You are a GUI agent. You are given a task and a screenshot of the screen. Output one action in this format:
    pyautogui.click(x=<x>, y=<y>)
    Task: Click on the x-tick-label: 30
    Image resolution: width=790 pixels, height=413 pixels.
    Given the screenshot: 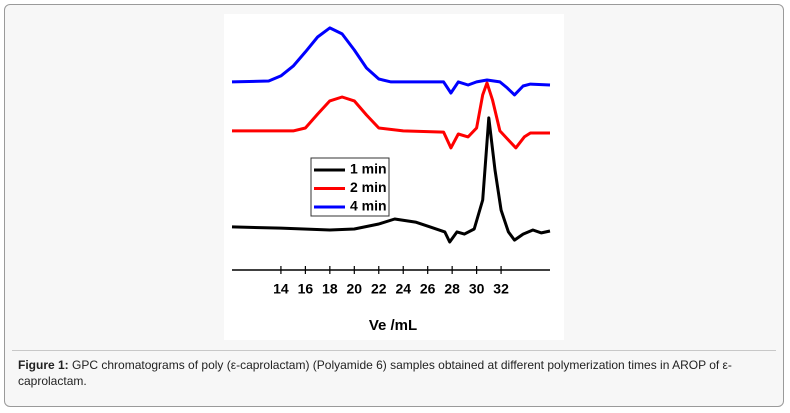 What is the action you would take?
    pyautogui.click(x=477, y=289)
    